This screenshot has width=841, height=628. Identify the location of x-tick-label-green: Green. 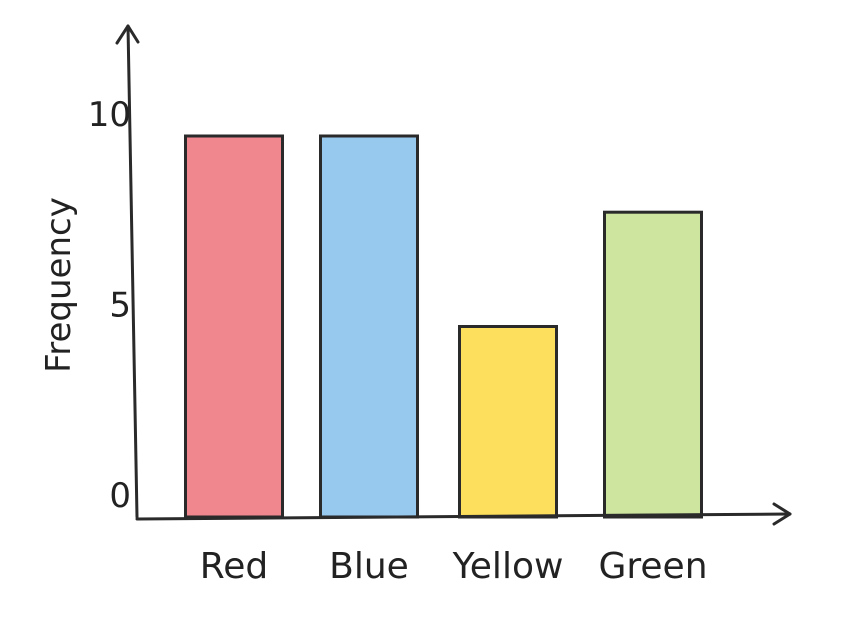
(652, 566).